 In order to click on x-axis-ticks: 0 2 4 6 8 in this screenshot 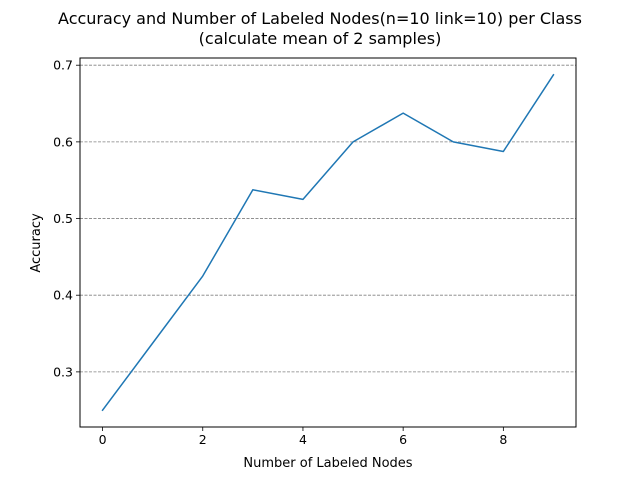, I will do `click(303, 437)`.